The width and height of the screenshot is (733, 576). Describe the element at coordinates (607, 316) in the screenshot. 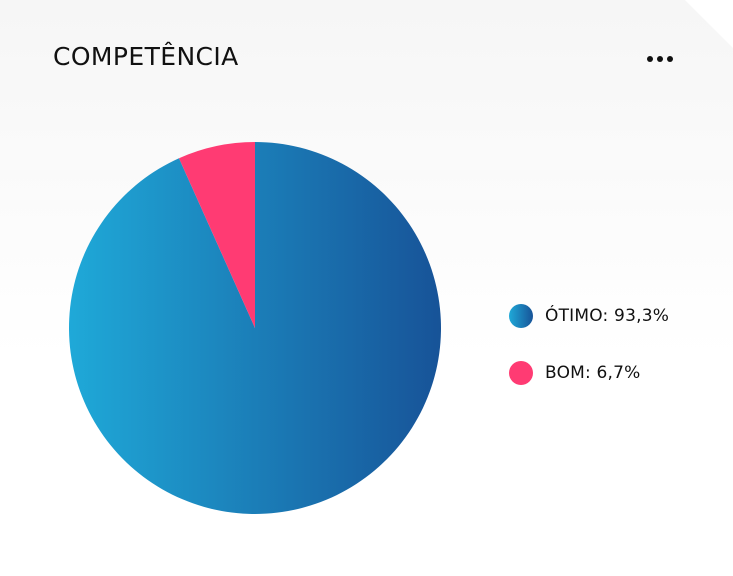

I see `legend-label-otimo: ÓTIMO: 93,3%` at that location.